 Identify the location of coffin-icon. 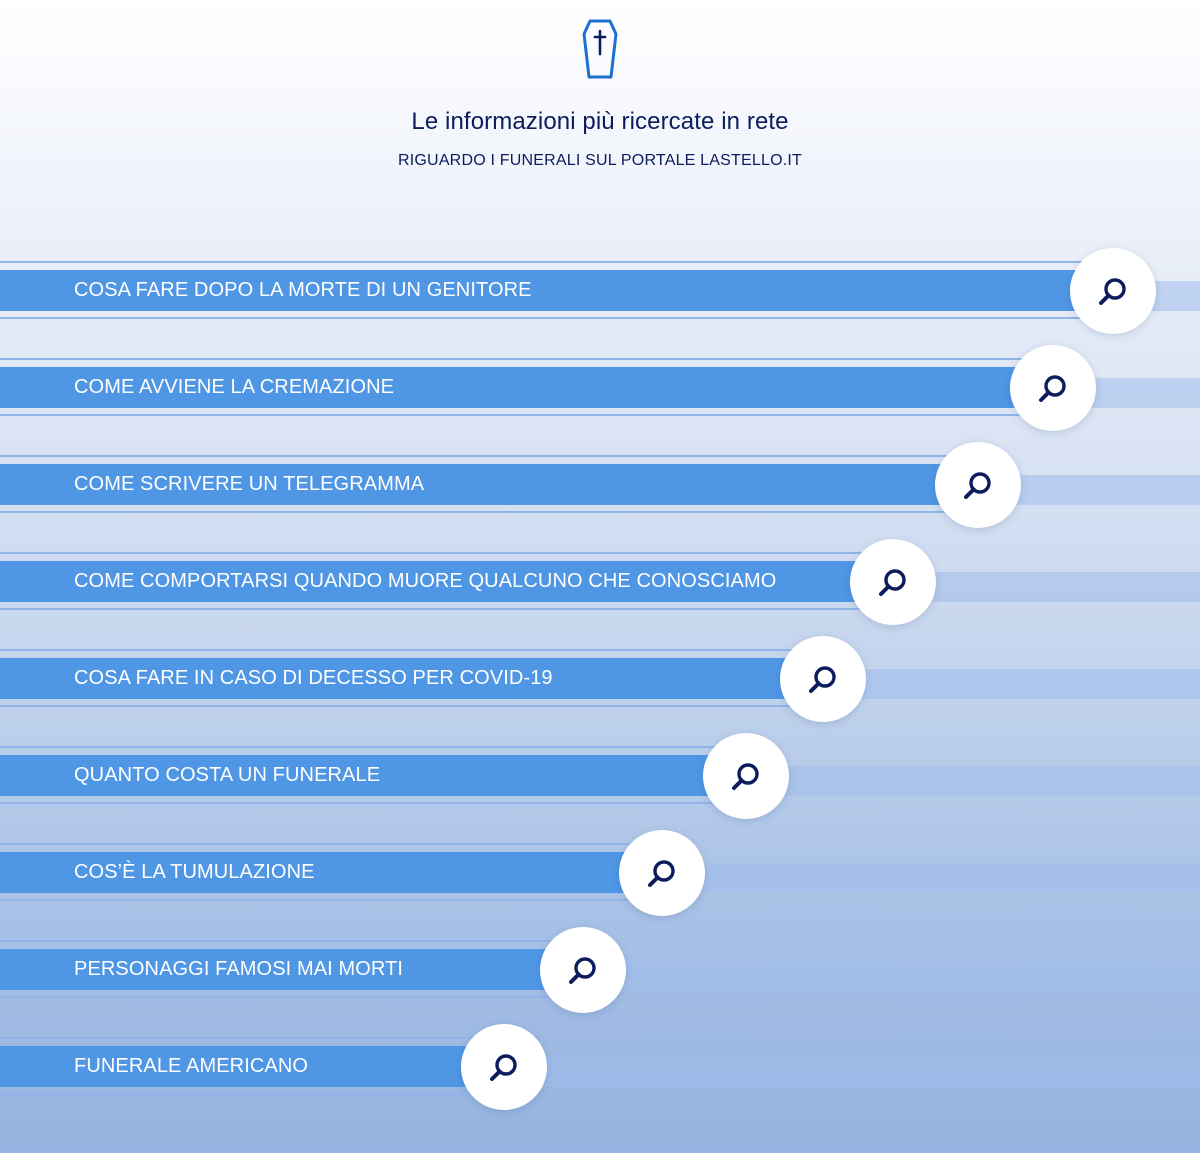
(600, 49).